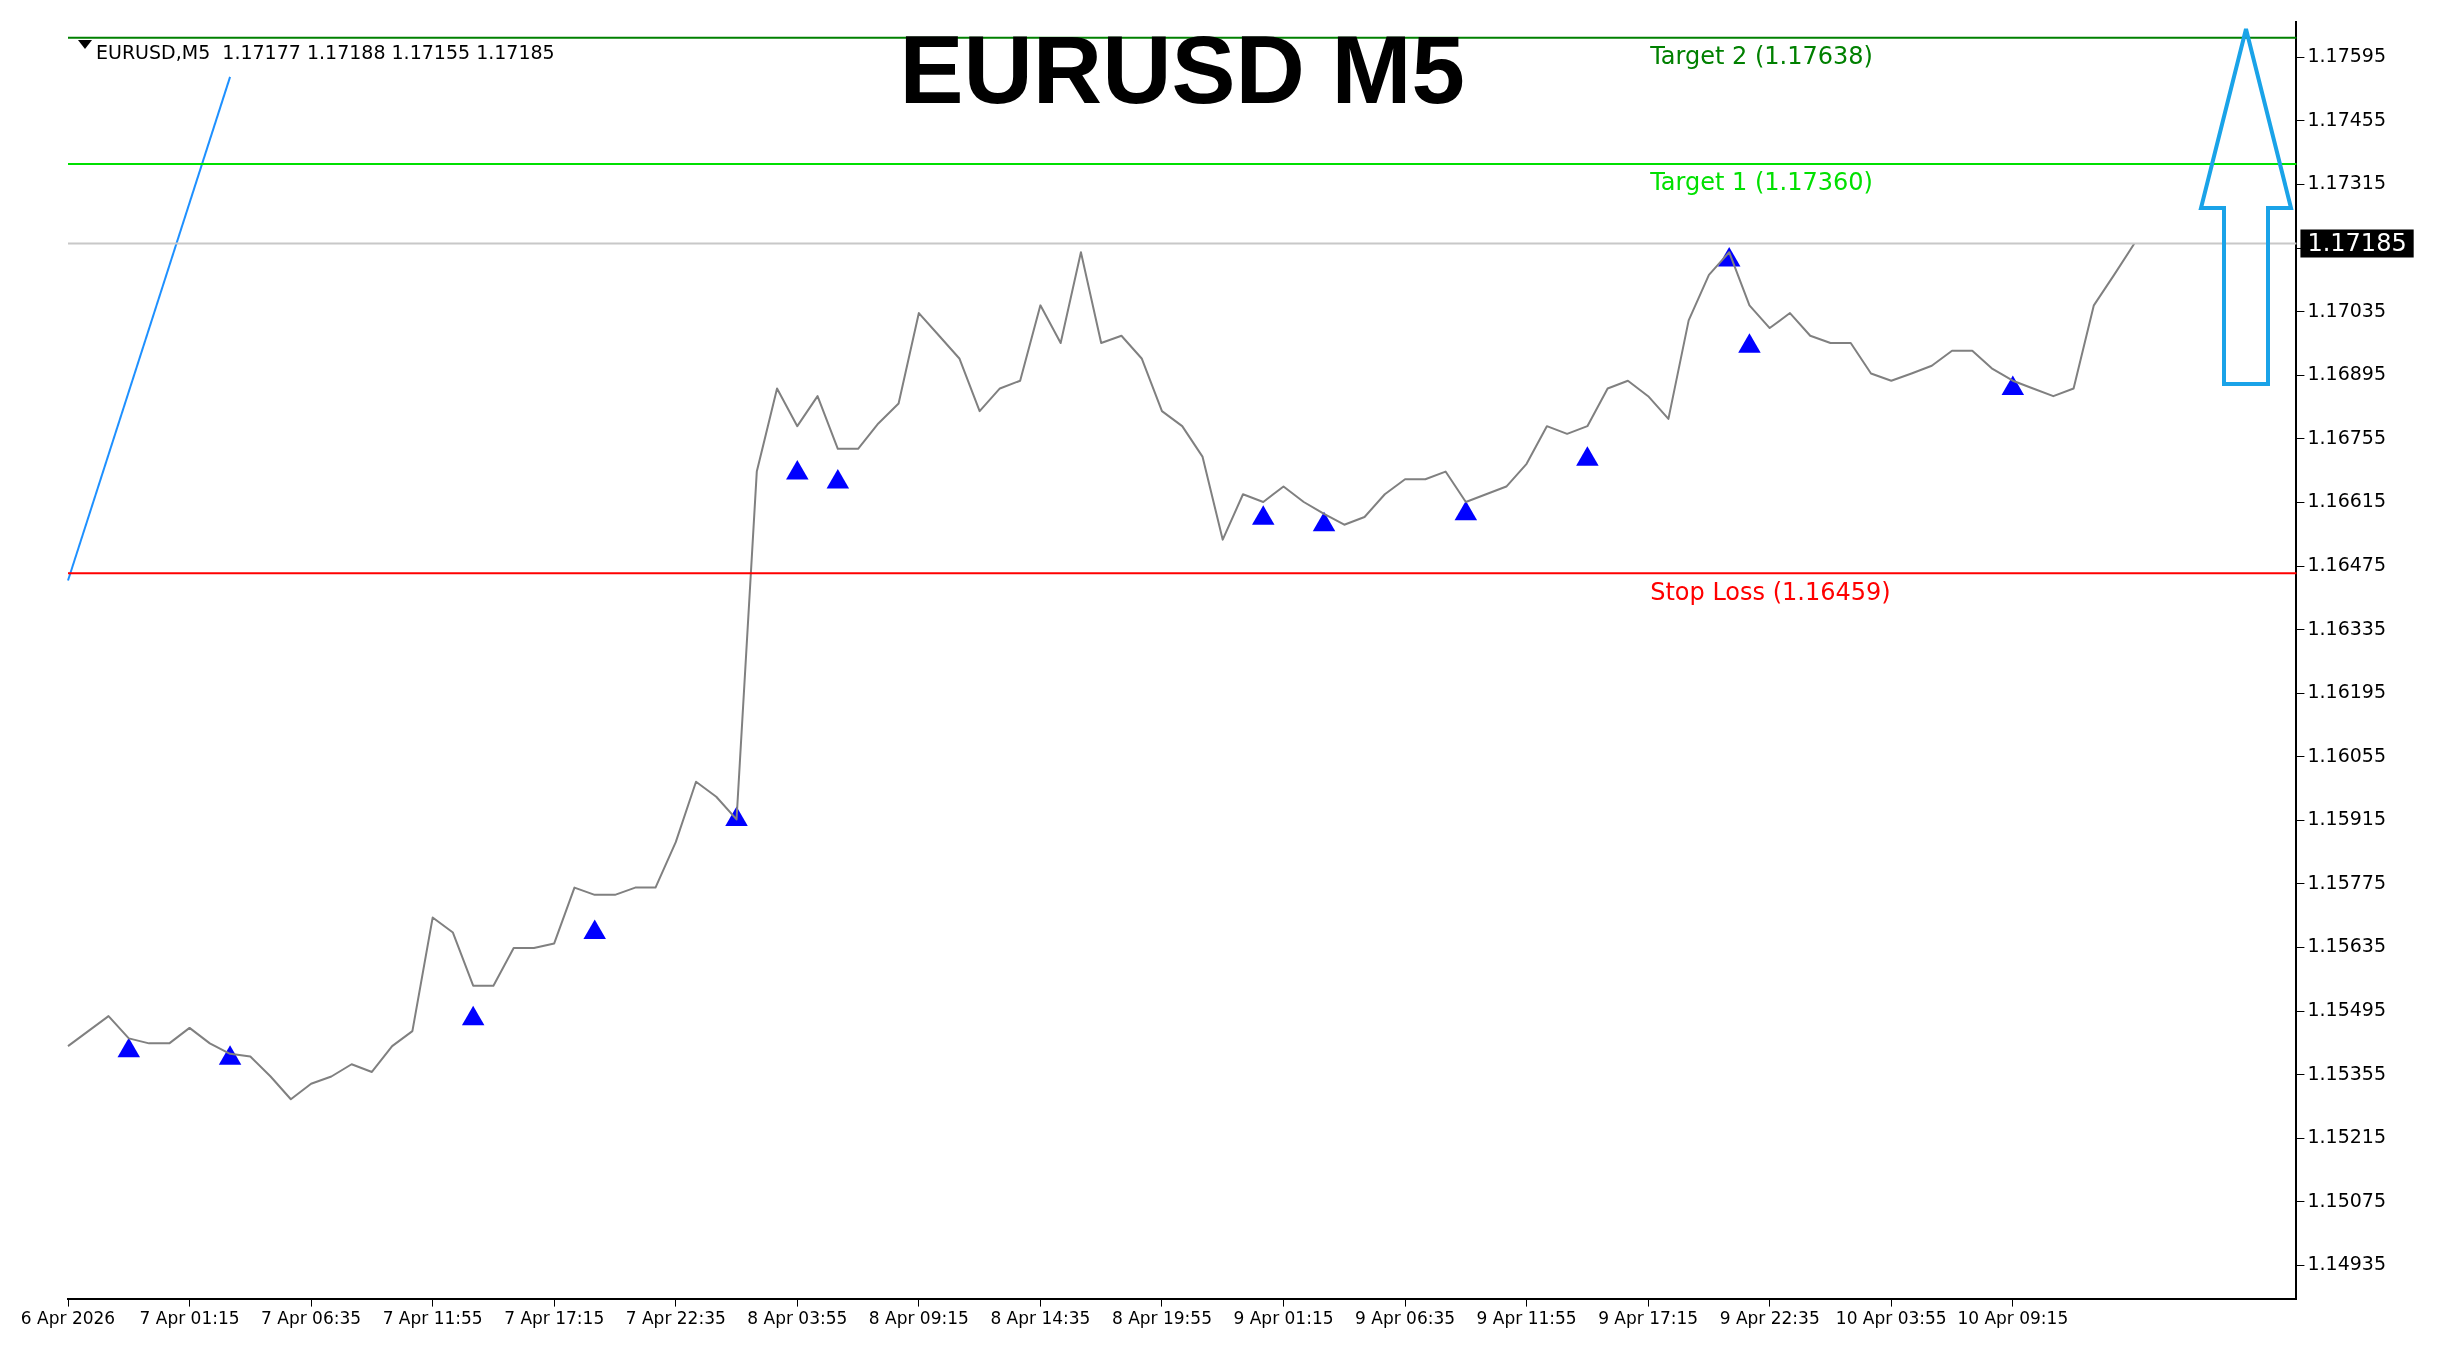 Image resolution: width=2437 pixels, height=1347 pixels. Describe the element at coordinates (2347, 182) in the screenshot. I see `y-tick-label: 1.17315` at that location.